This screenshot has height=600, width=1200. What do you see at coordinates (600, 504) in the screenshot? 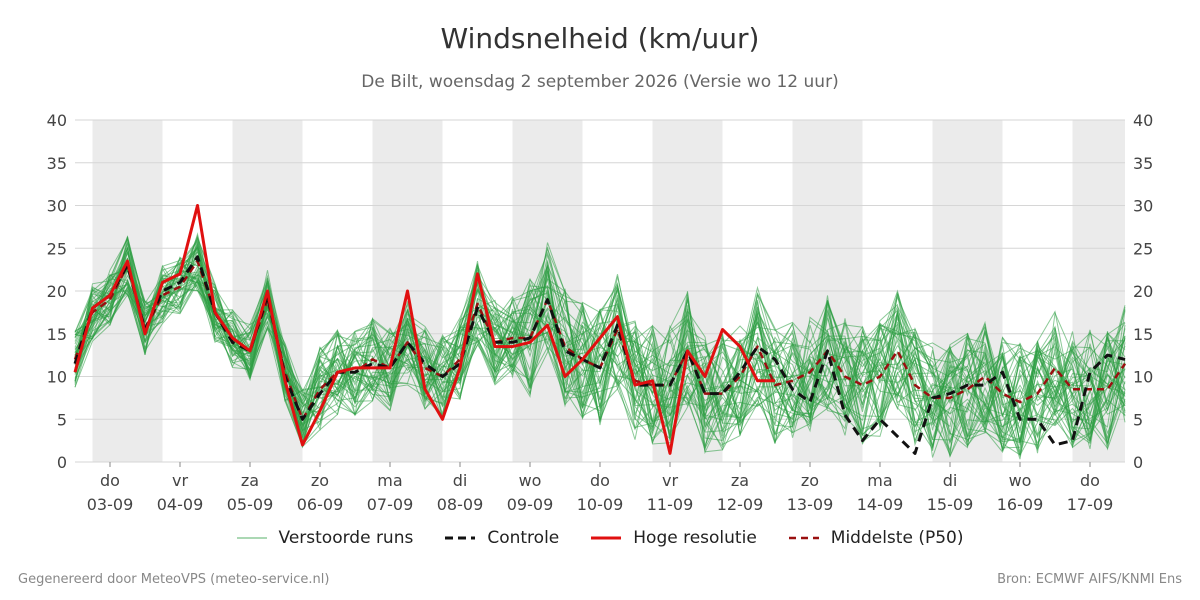
I see `x-tick-date: 10-09` at bounding box center [600, 504].